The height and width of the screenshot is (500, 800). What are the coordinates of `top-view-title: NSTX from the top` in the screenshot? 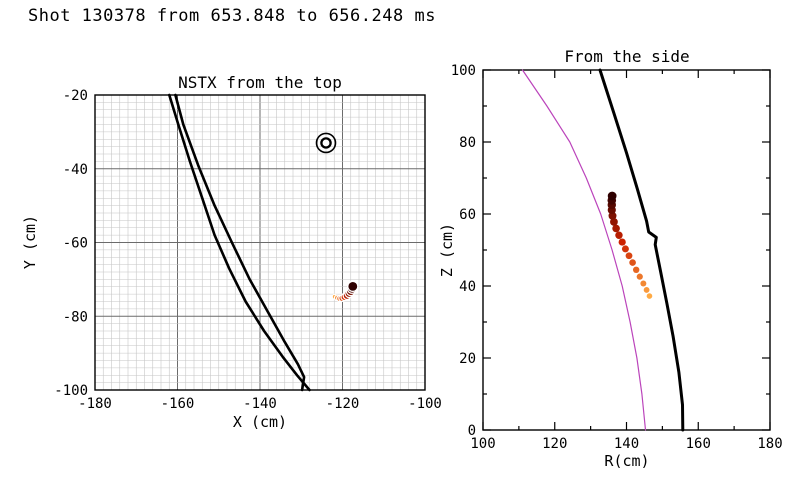 It's located at (260, 82).